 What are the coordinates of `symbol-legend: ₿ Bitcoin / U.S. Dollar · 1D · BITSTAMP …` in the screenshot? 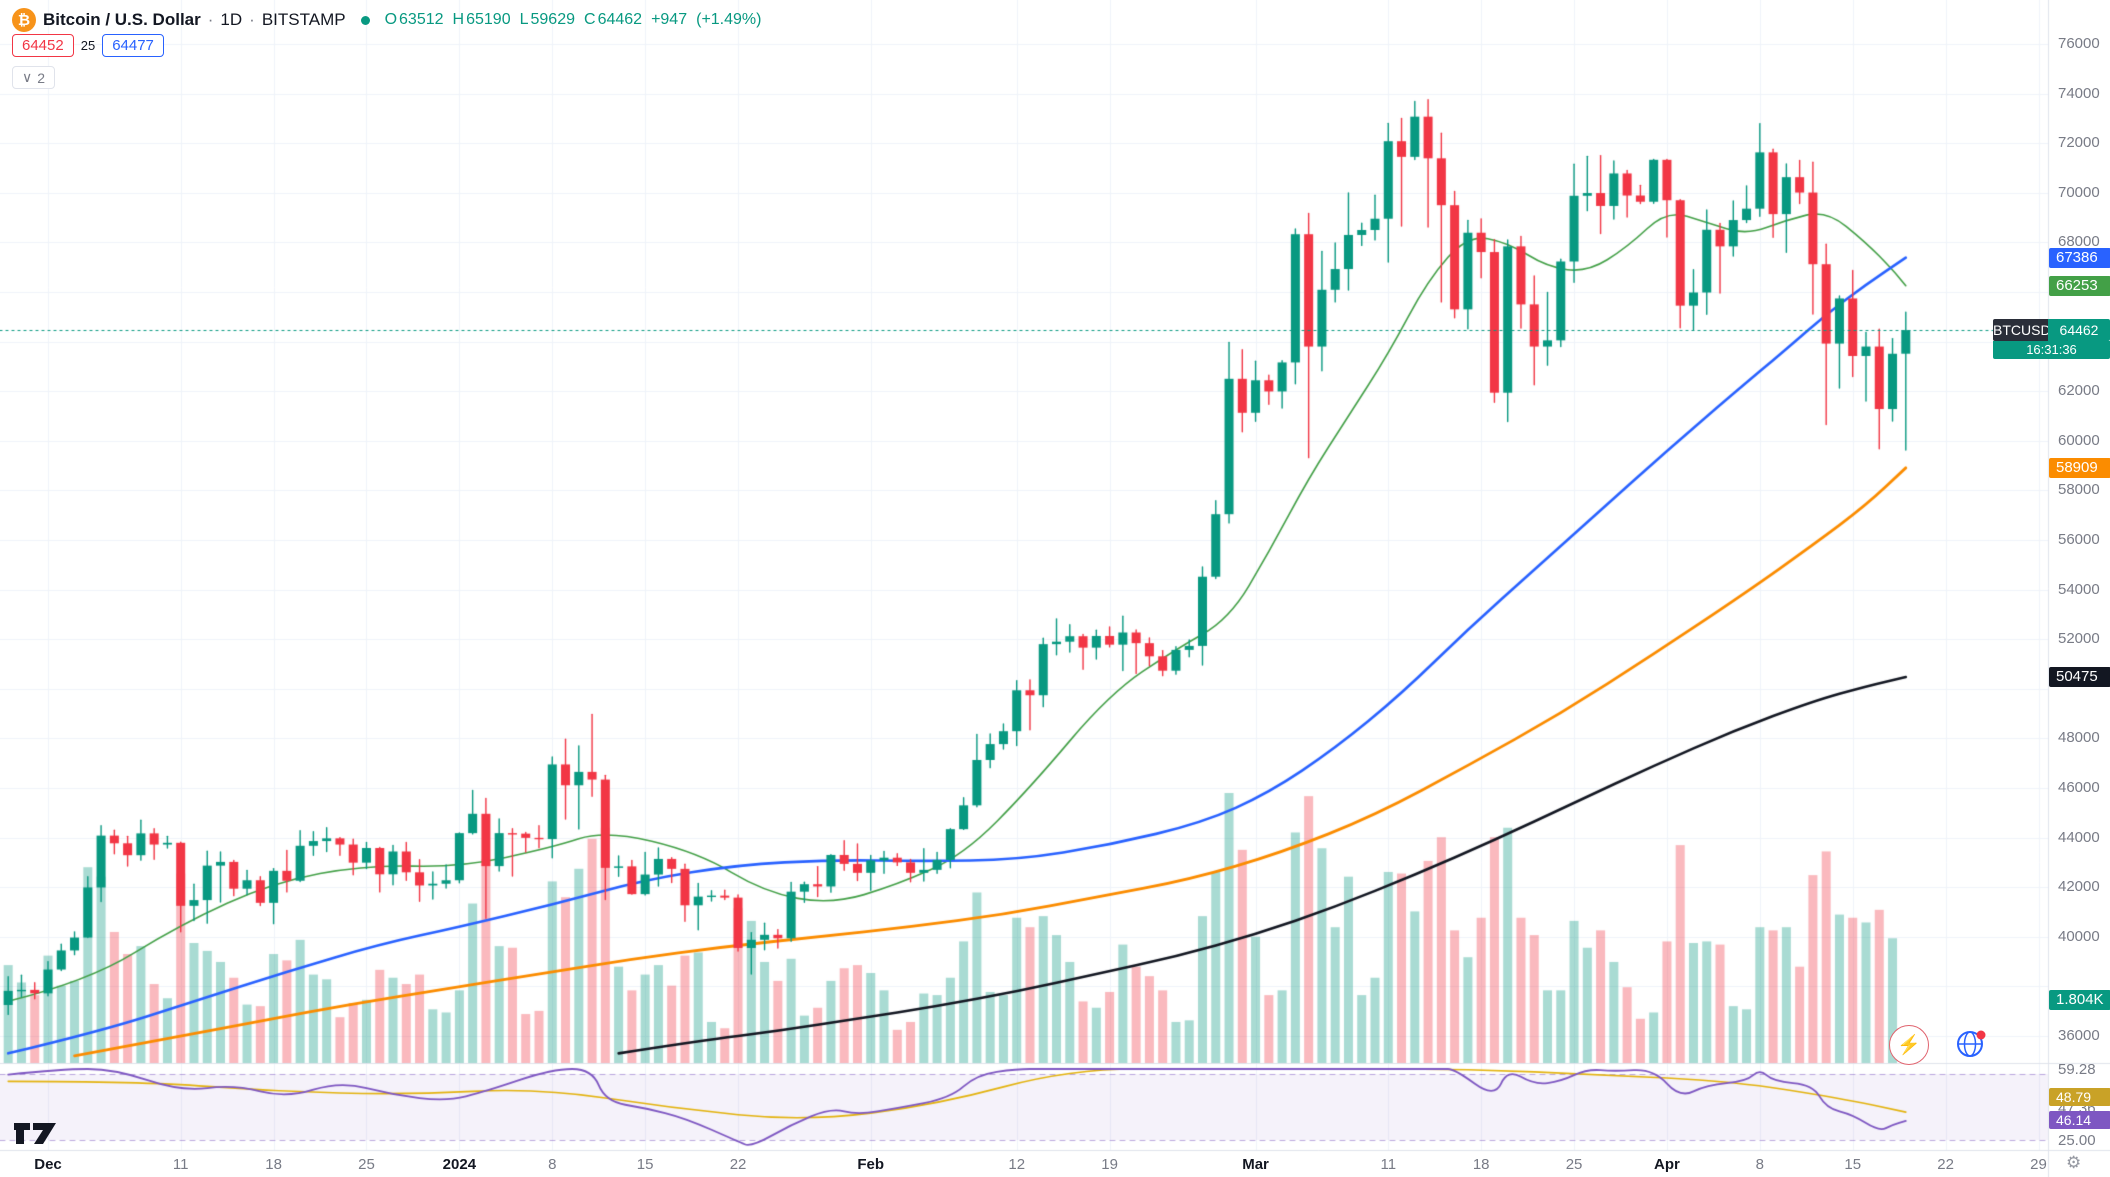 It's located at (386, 20).